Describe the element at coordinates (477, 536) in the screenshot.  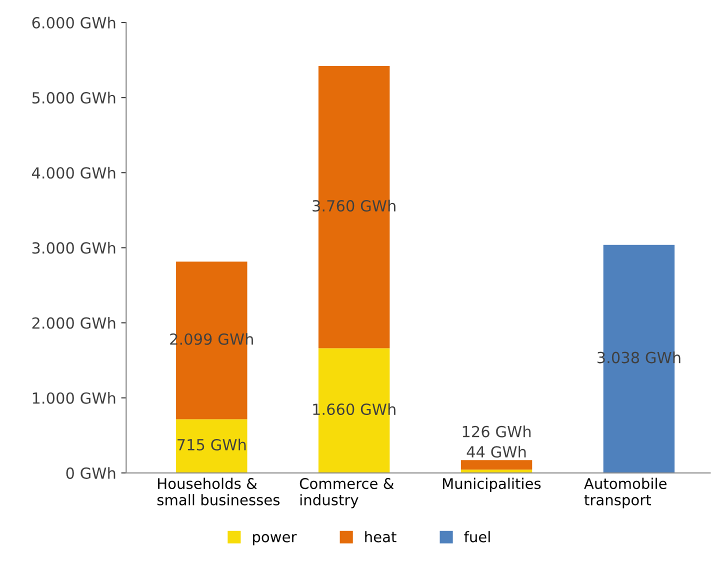
I see `legend-label: fuel` at that location.